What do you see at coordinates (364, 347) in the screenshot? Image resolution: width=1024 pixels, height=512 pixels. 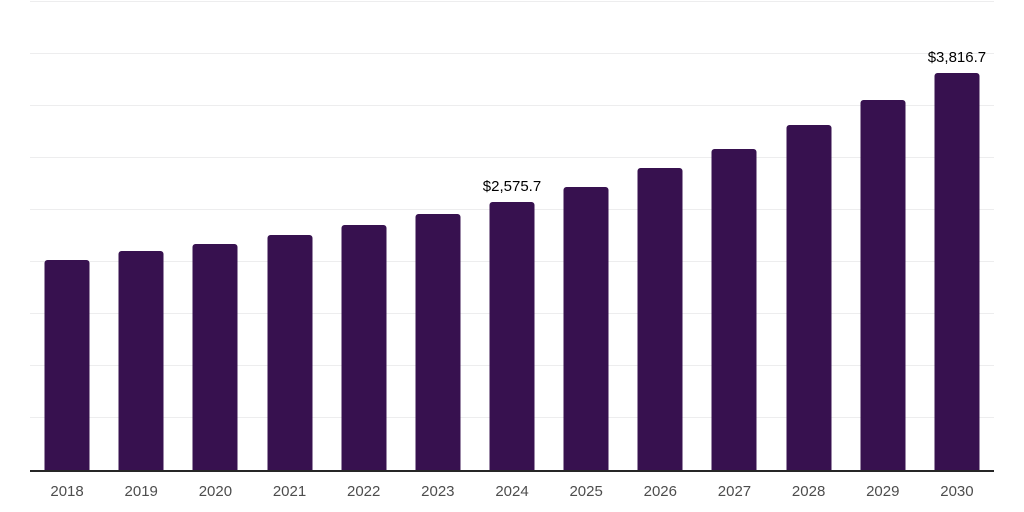 I see `bar-2022` at bounding box center [364, 347].